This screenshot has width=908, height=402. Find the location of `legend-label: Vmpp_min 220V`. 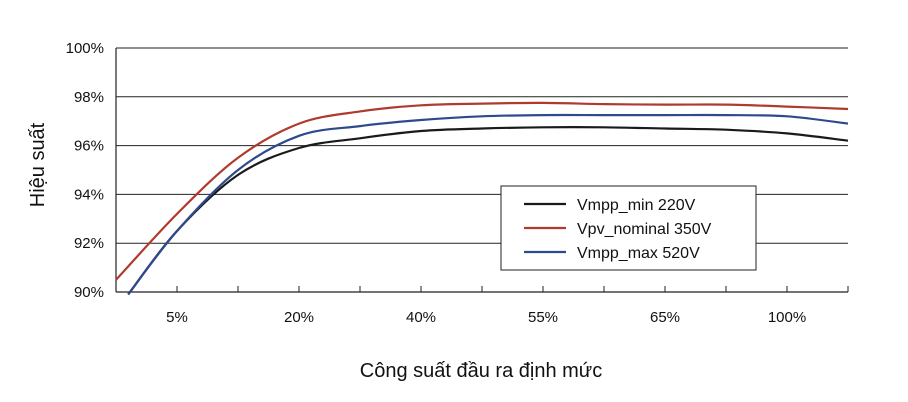

legend-label: Vmpp_min 220V is located at coordinates (636, 205).